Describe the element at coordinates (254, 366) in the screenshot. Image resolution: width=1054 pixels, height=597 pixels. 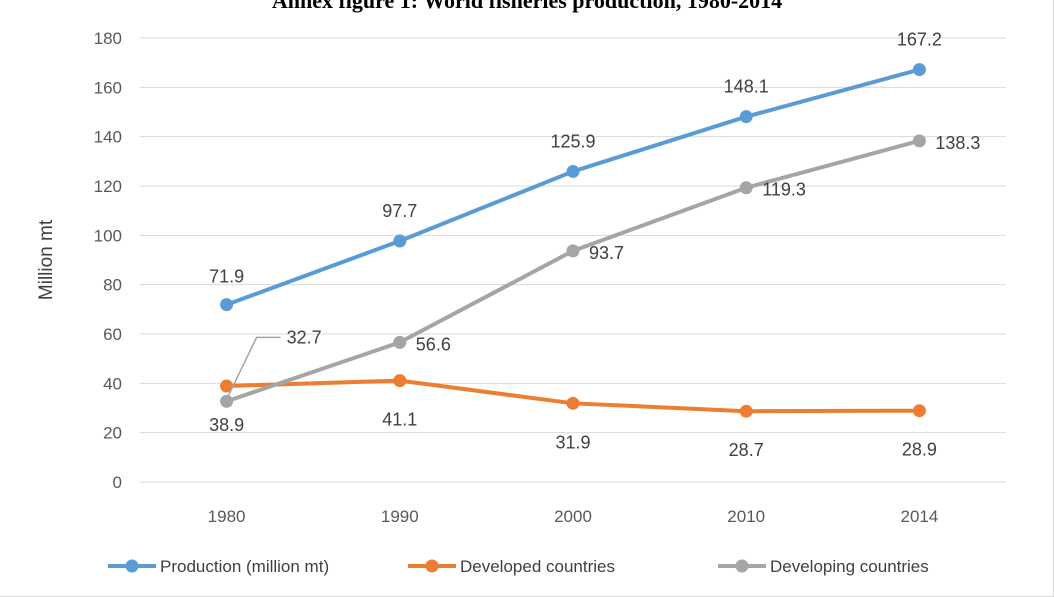
I see `label-leader-line` at that location.